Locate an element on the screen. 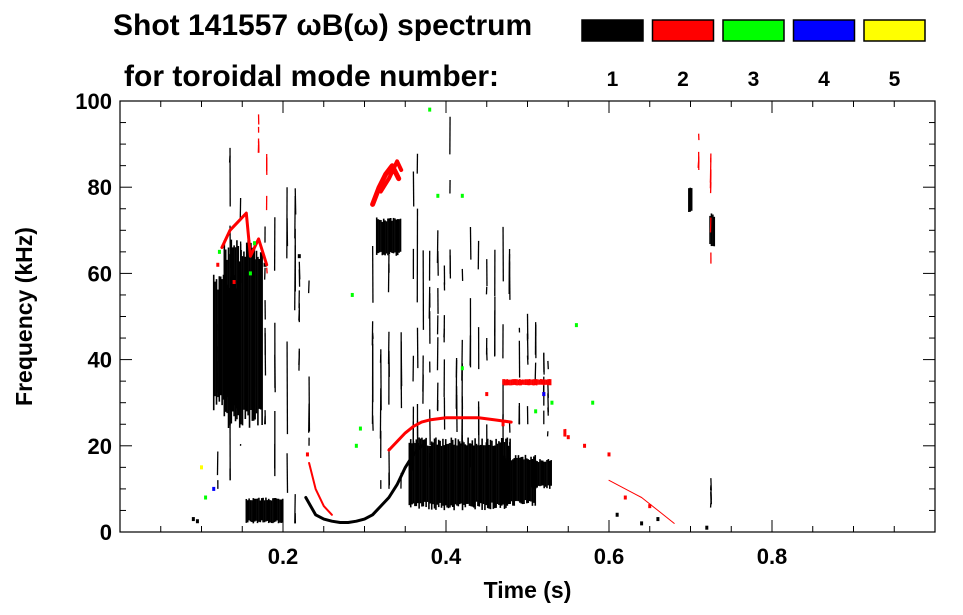  legend-label-mode-1: 1 is located at coordinates (613, 79).